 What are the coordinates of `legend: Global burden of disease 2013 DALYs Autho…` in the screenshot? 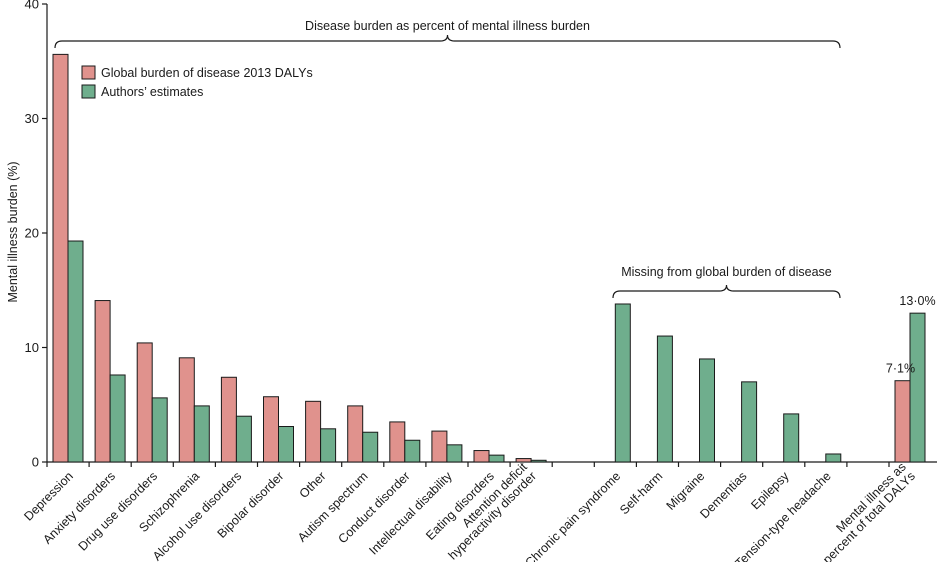 It's located at (197, 82).